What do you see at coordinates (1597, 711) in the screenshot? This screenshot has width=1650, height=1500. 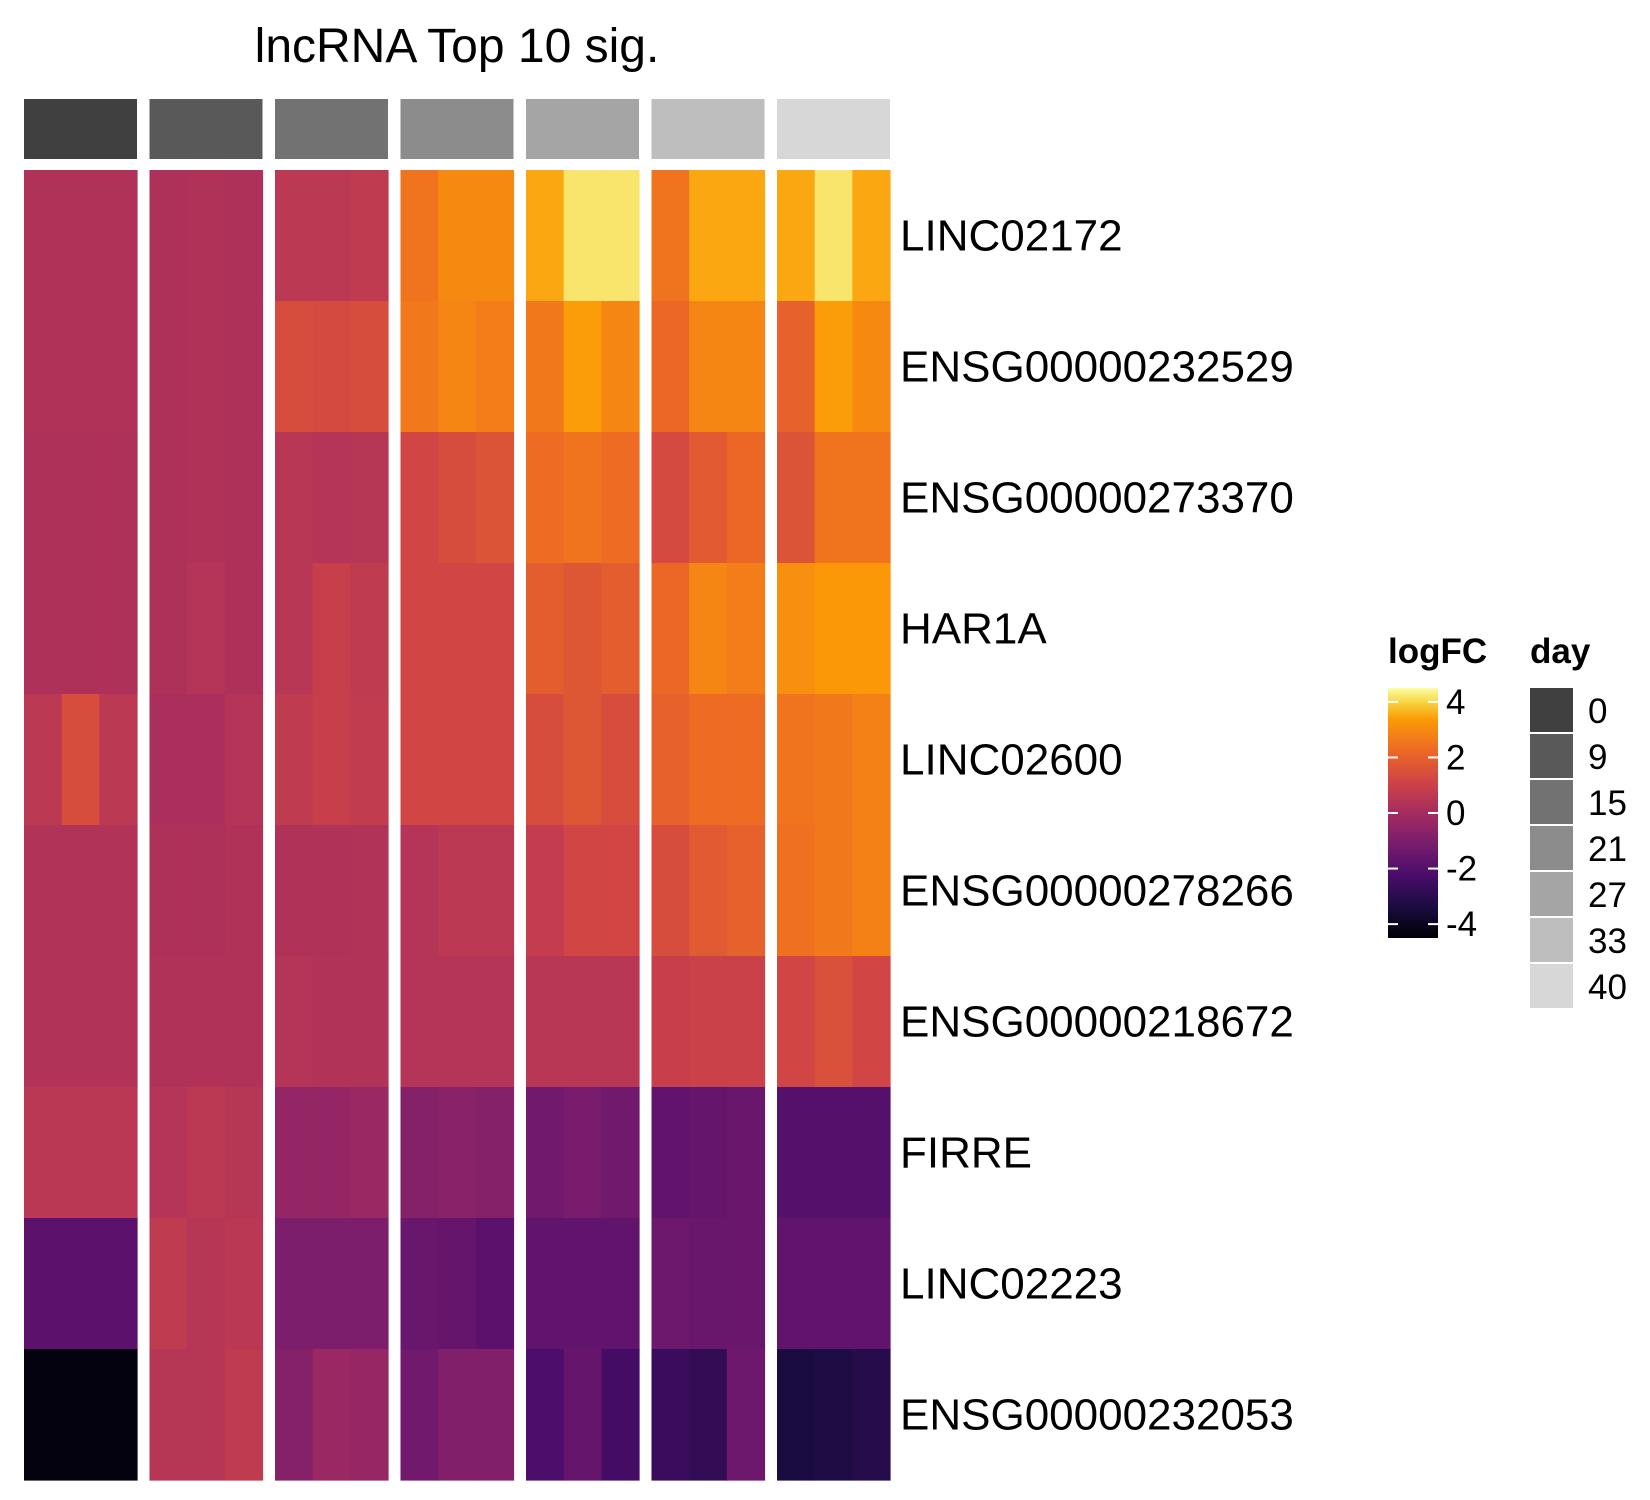 I see `day-legend-label: 0` at bounding box center [1597, 711].